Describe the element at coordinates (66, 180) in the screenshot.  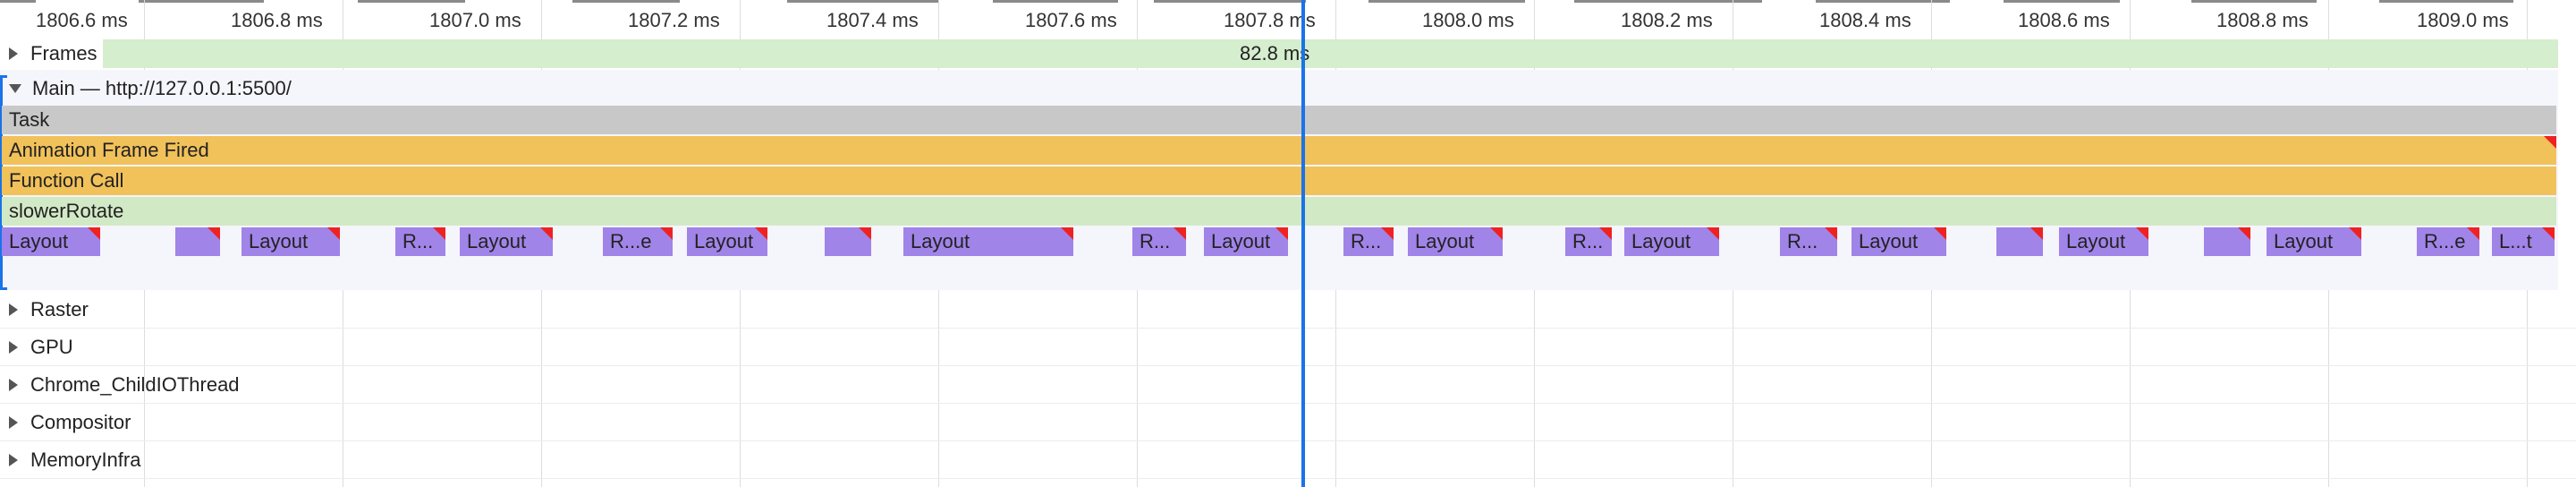
I see `function-call-label: Function Call` at that location.